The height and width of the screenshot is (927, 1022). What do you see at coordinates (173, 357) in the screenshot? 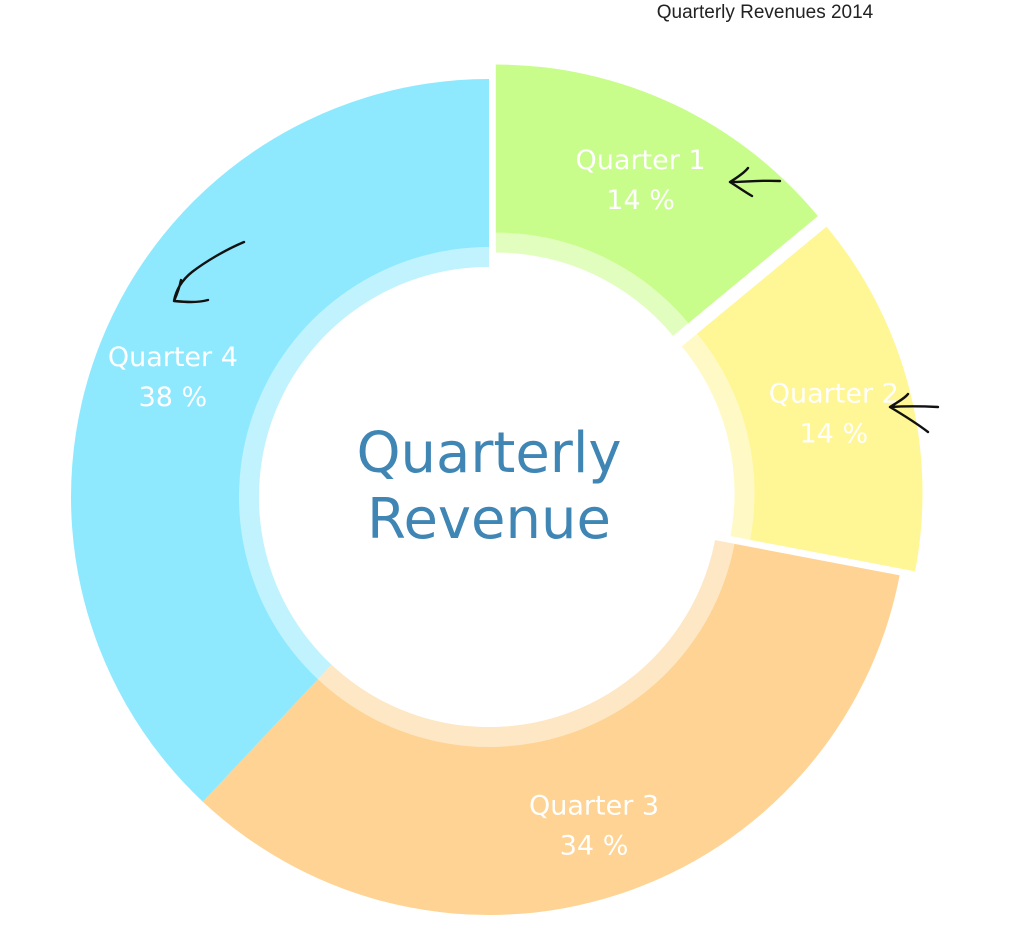
I see `slice-label-quarter-4: Quarter 4` at bounding box center [173, 357].